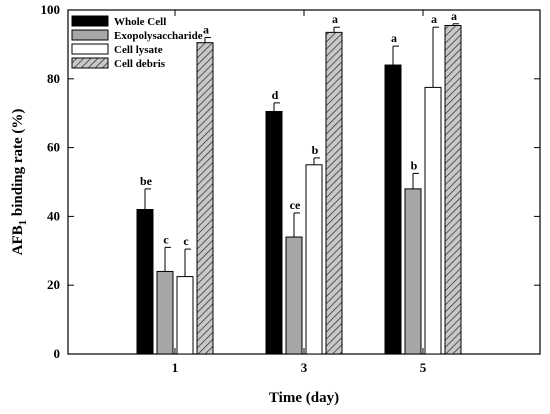 The height and width of the screenshot is (414, 550). I want to click on y-tick-label: 40, so click(53, 215).